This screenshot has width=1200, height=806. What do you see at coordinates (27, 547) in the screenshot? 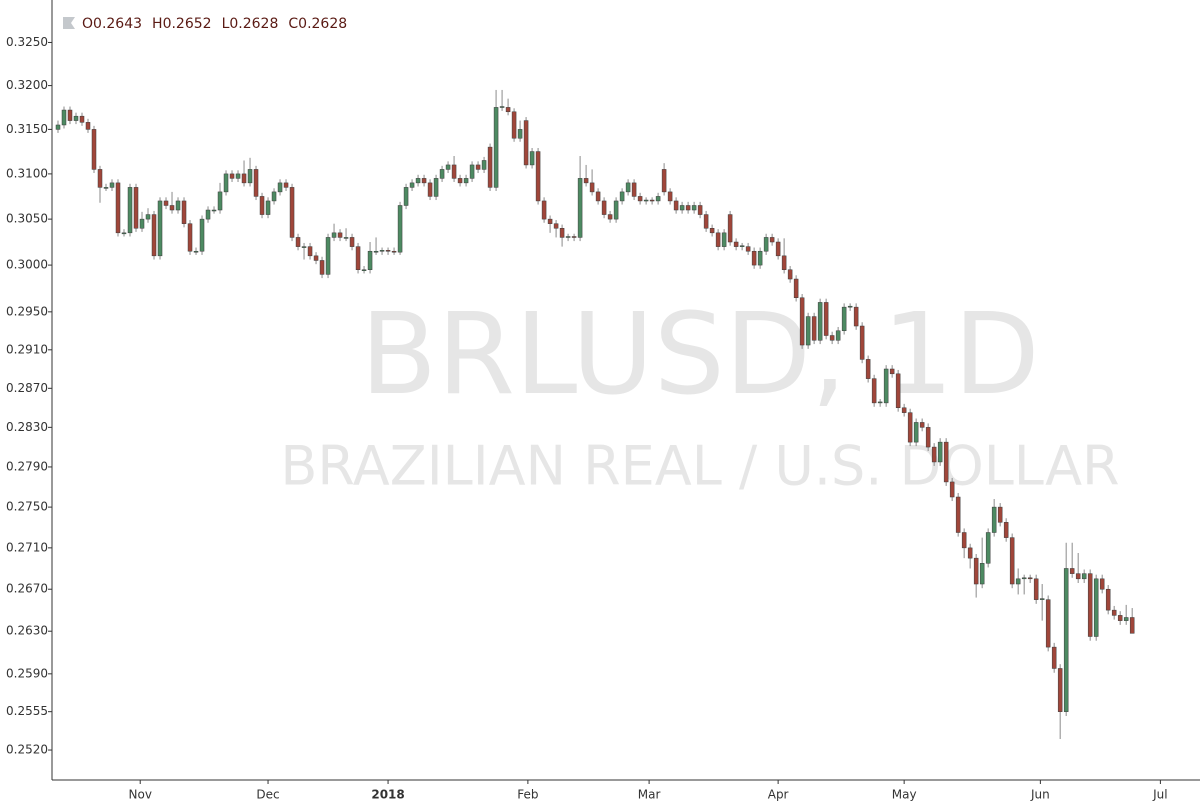
I see `y-tick-label: 0.2710` at bounding box center [27, 547].